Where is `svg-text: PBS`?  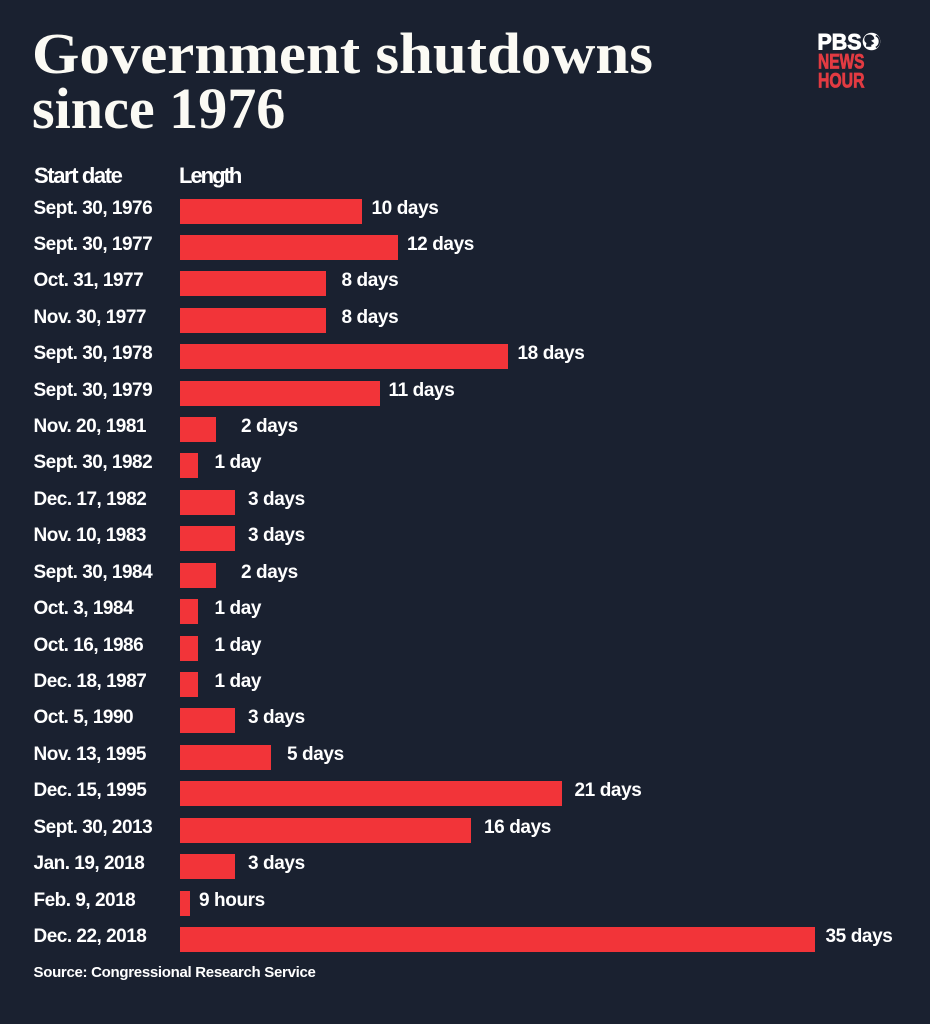
svg-text: PBS is located at coordinates (840, 42).